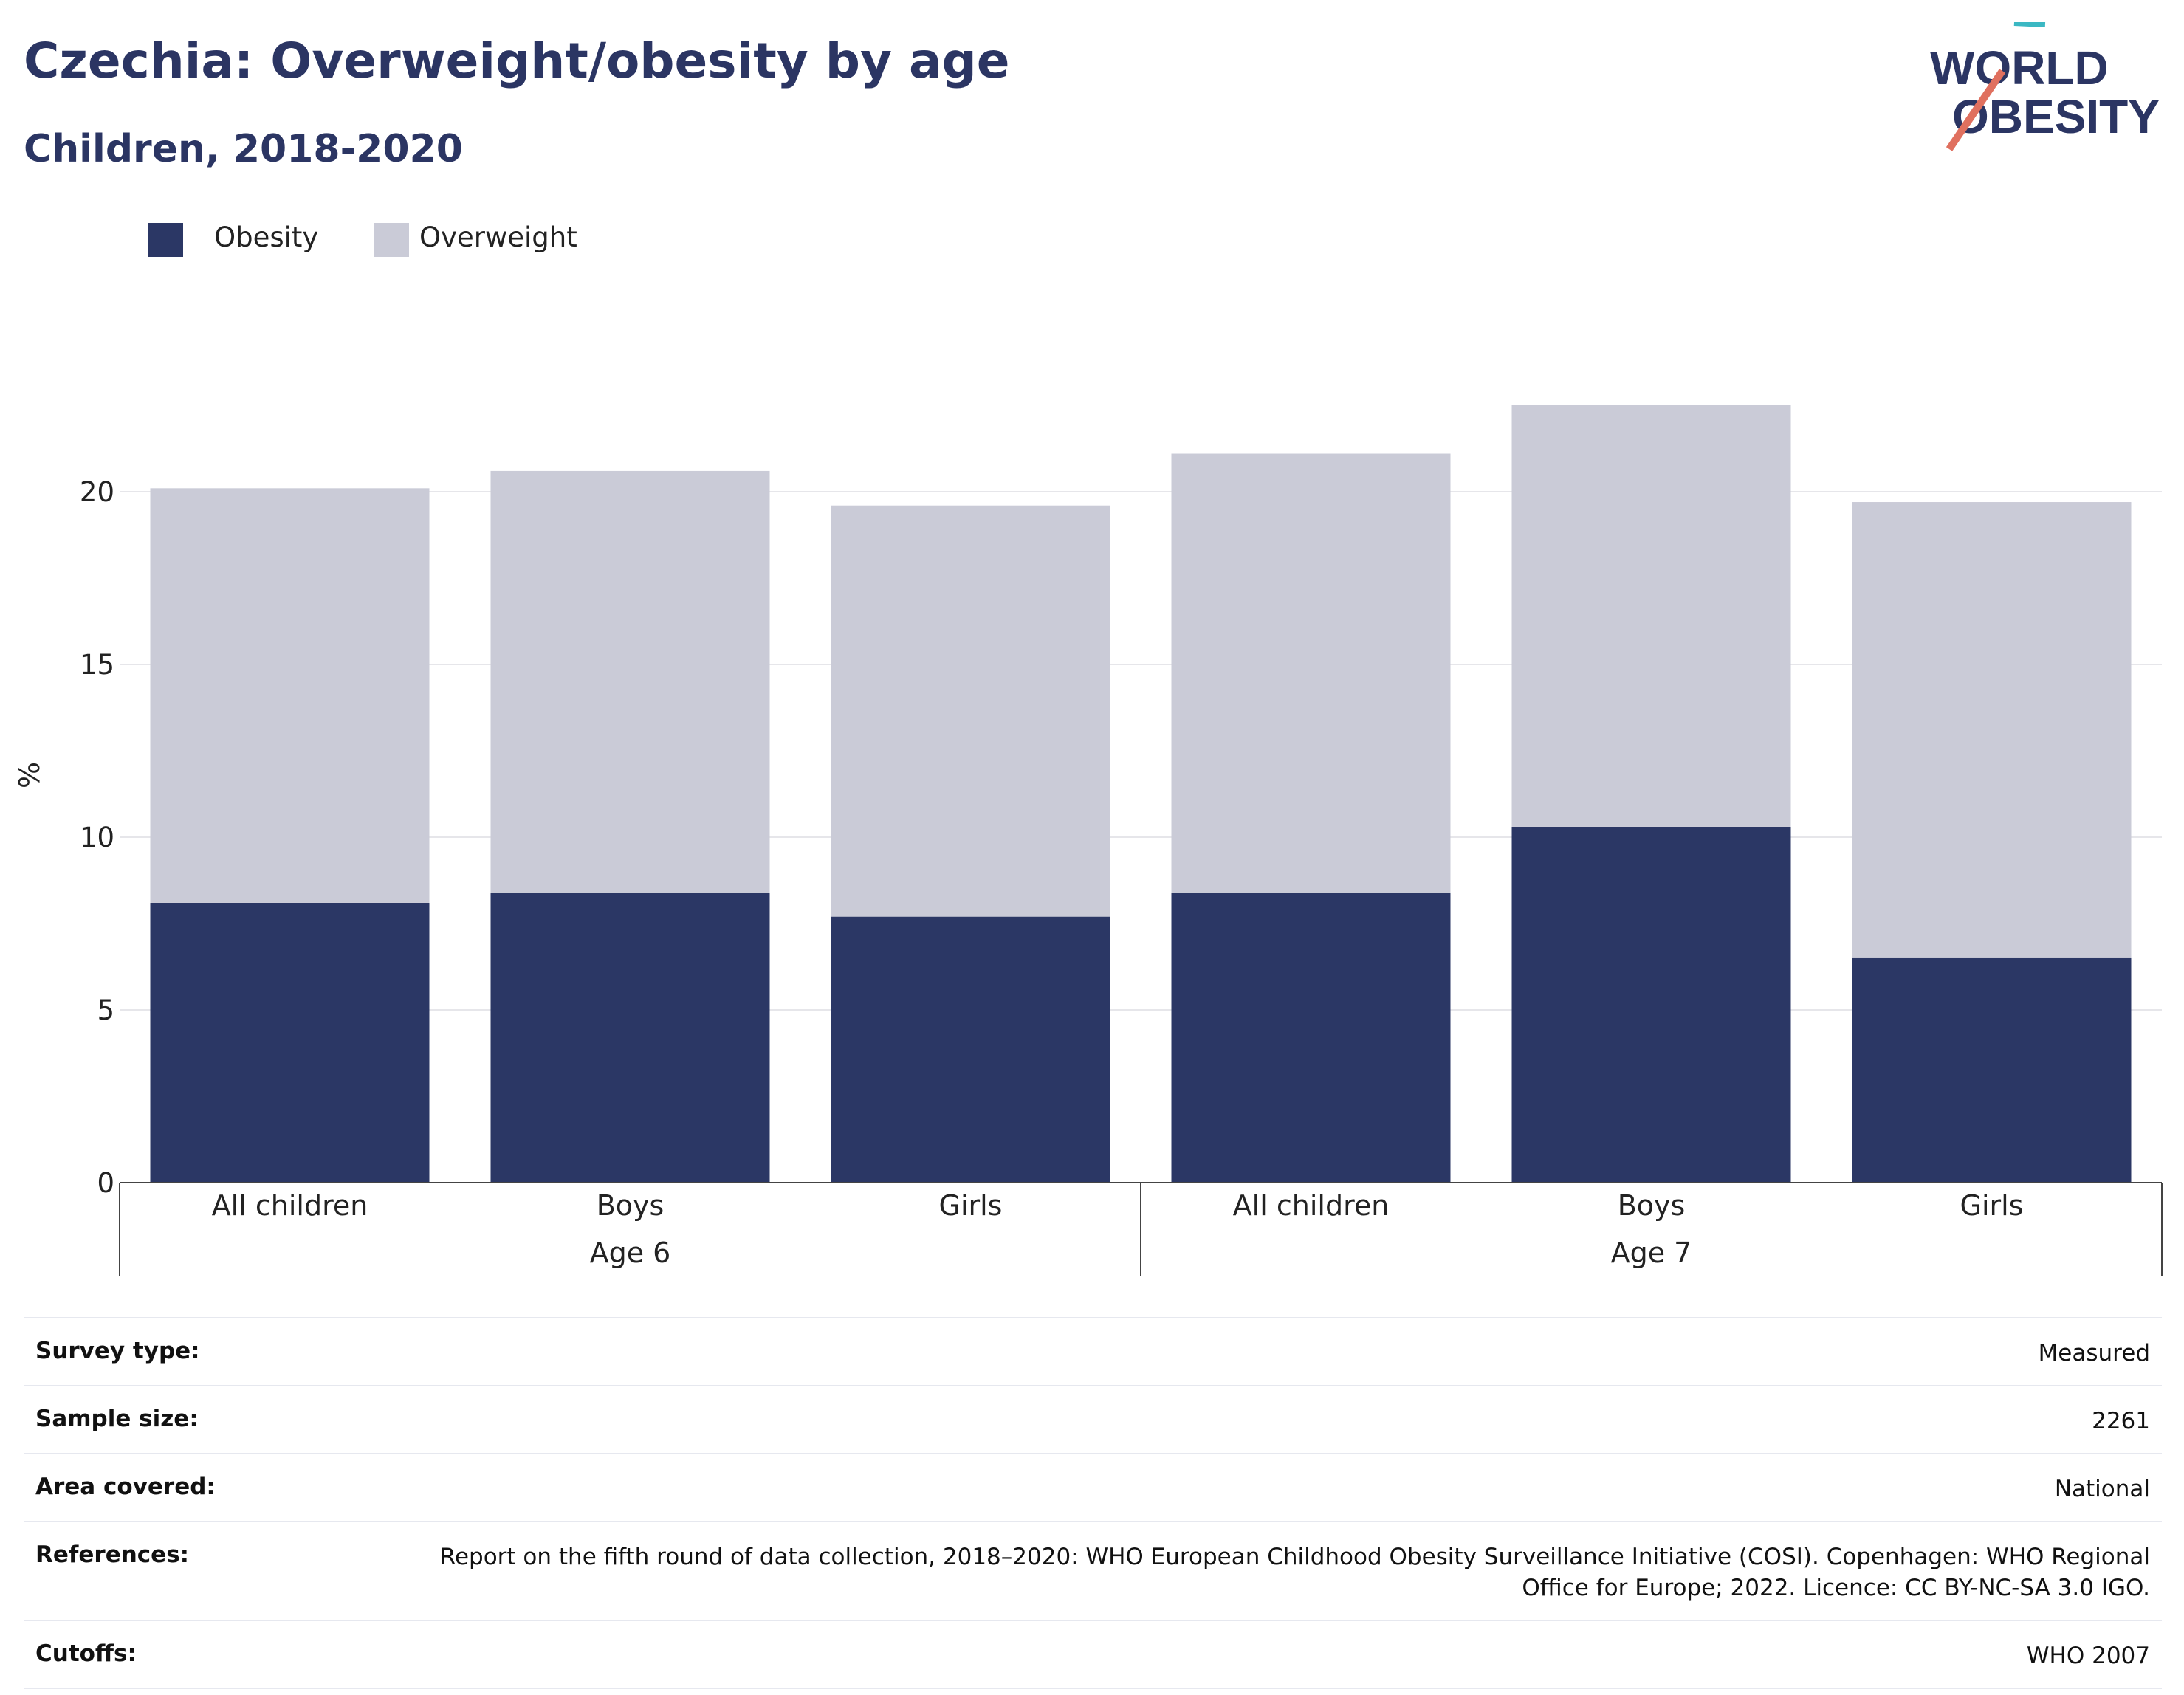 The image size is (2184, 1695). Describe the element at coordinates (97, 837) in the screenshot. I see `y-tick-label: 10` at that location.